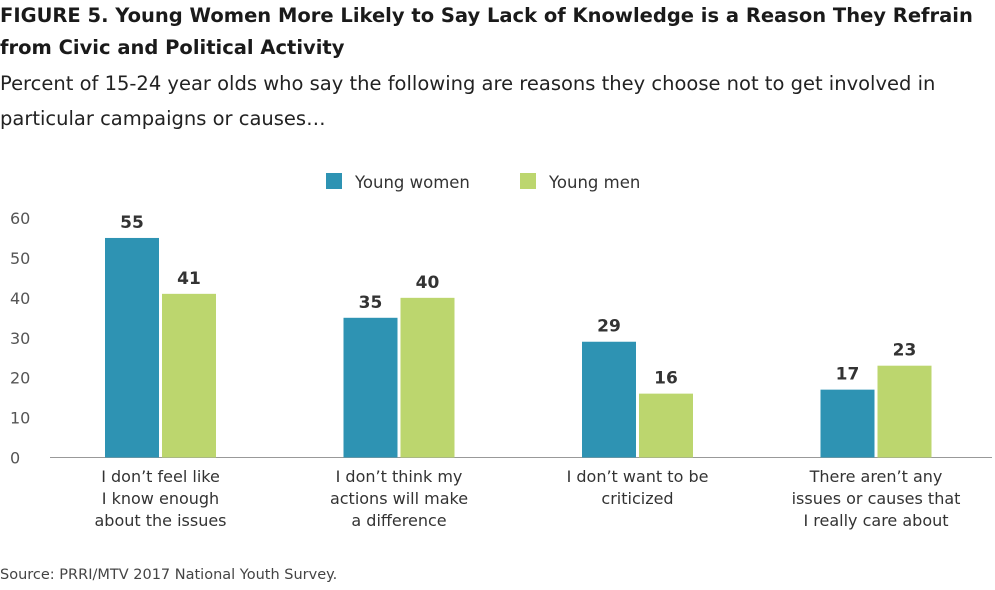 This screenshot has height=590, width=995. I want to click on y-tick-label: 20, so click(20, 378).